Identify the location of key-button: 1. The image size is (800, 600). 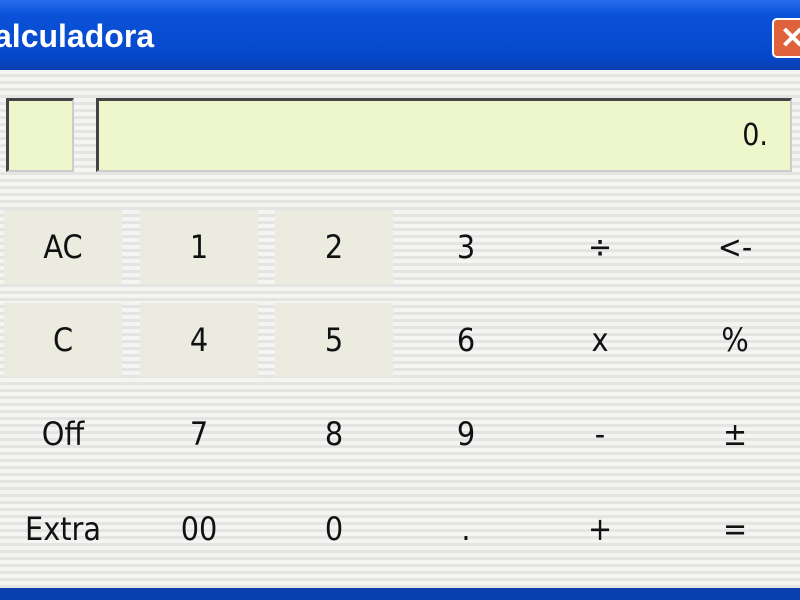
(199, 247).